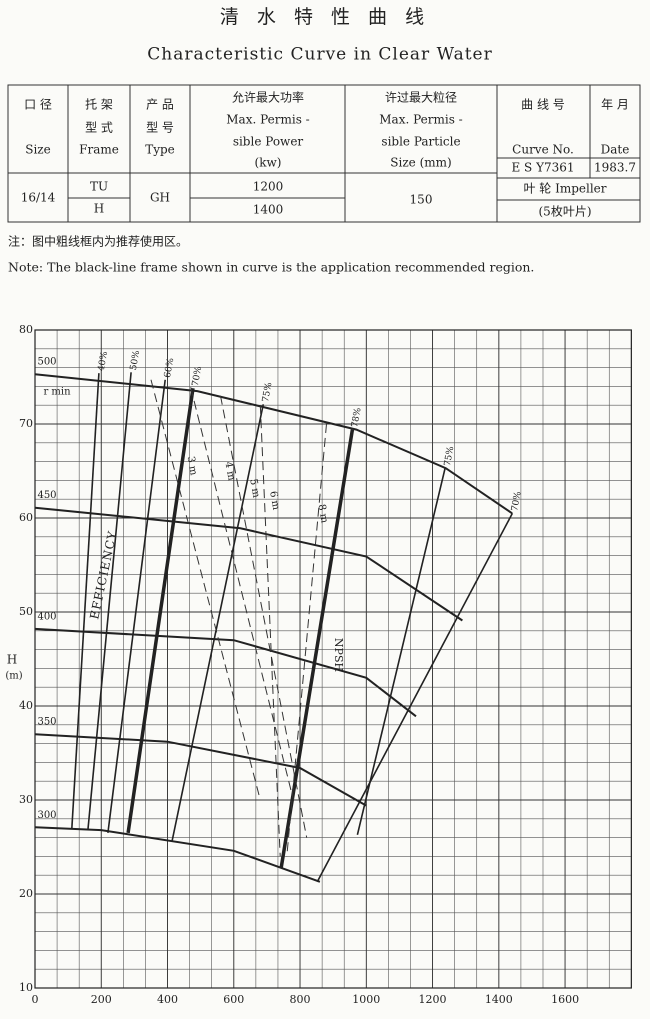  I want to click on y-tick-label: 70, so click(26, 423).